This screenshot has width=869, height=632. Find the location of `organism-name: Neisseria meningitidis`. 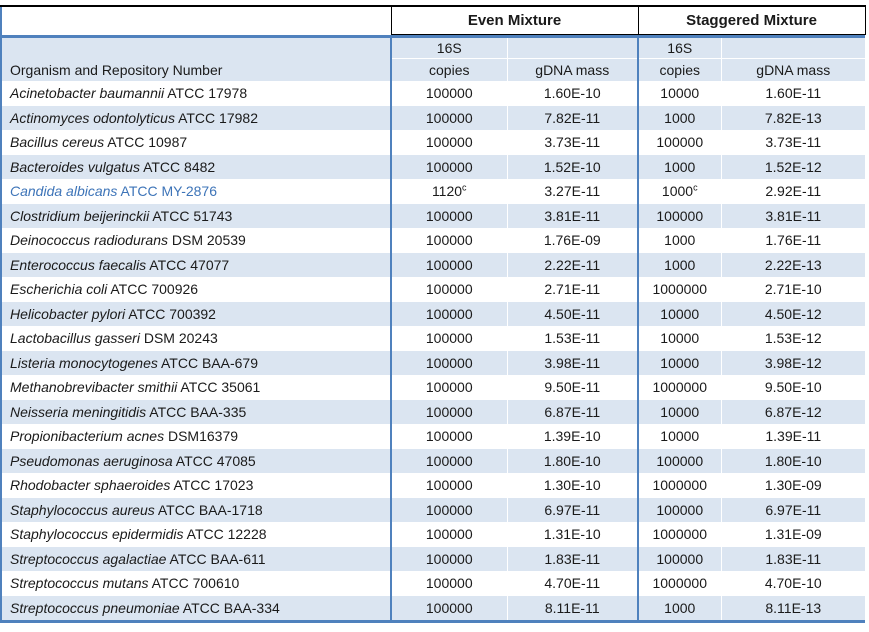

organism-name: Neisseria meningitidis is located at coordinates (78, 411).